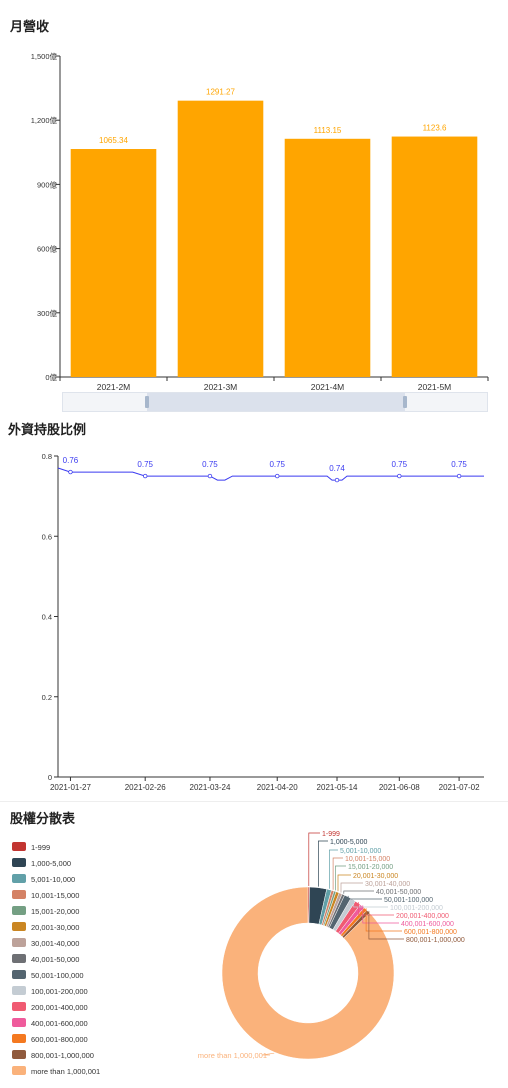 This screenshot has height=1088, width=508. Describe the element at coordinates (367, 859) in the screenshot. I see `slice-label: 10,001-15,000` at that location.